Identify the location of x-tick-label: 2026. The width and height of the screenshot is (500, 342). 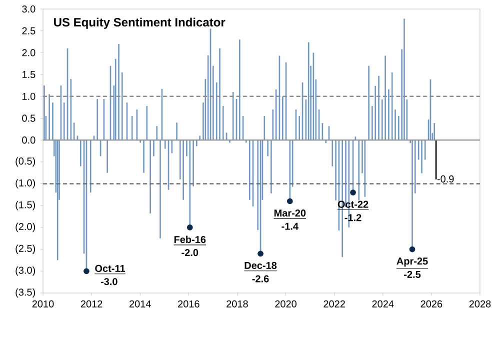
(431, 304).